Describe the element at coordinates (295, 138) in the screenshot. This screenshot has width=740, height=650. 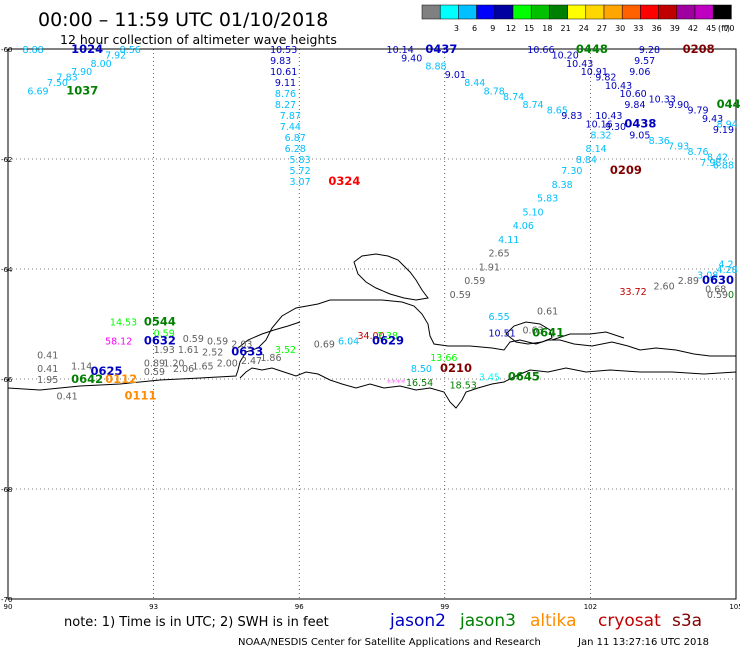
I see `wave-height-label: 6.87` at that location.